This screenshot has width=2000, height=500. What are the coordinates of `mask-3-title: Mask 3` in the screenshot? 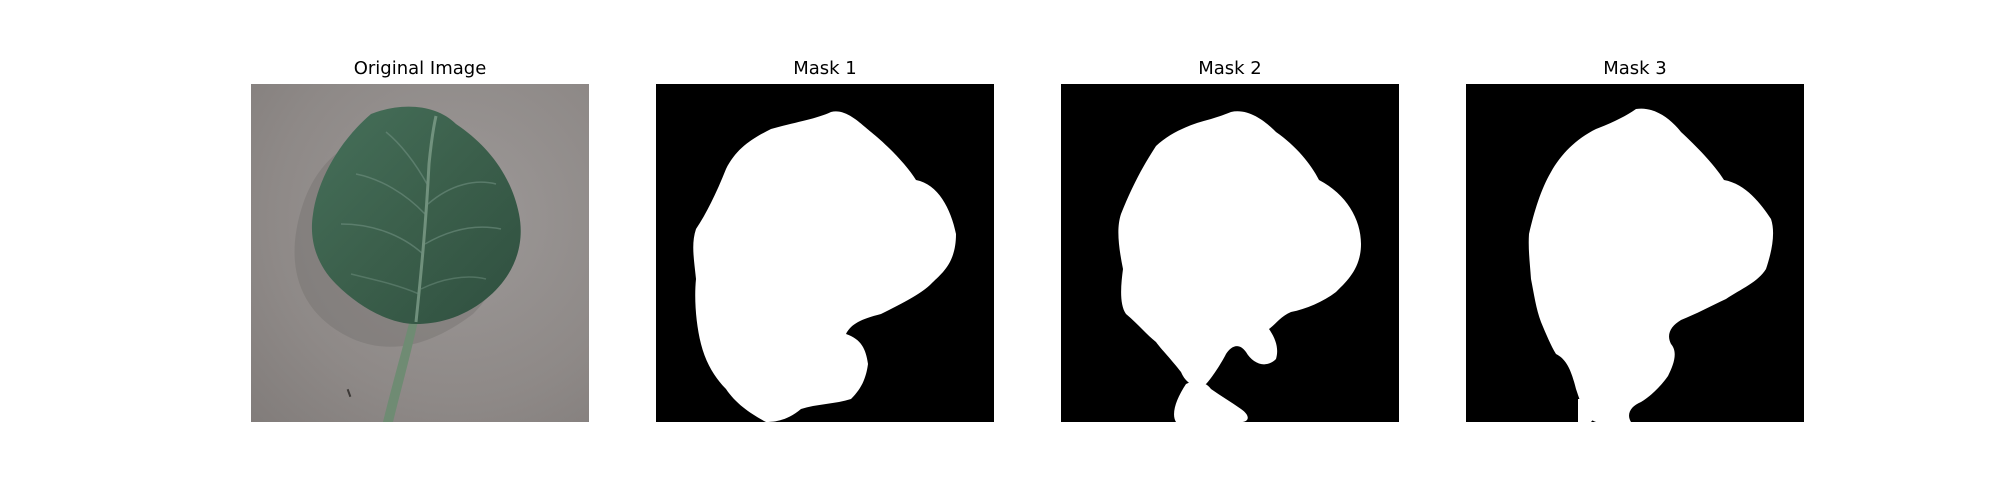 It's located at (1635, 68).